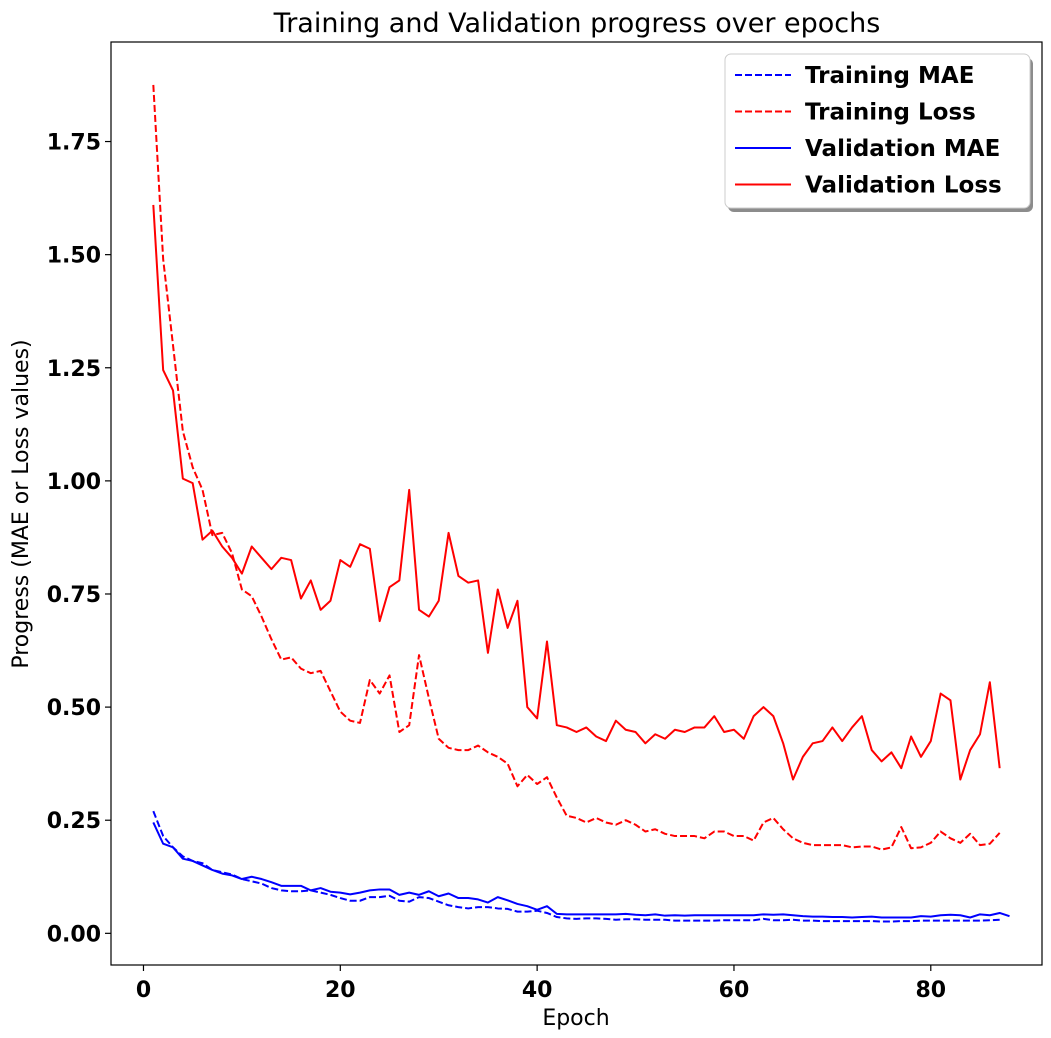 This screenshot has height=1038, width=1051. What do you see at coordinates (537, 990) in the screenshot?
I see `x-tick-label: 40` at bounding box center [537, 990].